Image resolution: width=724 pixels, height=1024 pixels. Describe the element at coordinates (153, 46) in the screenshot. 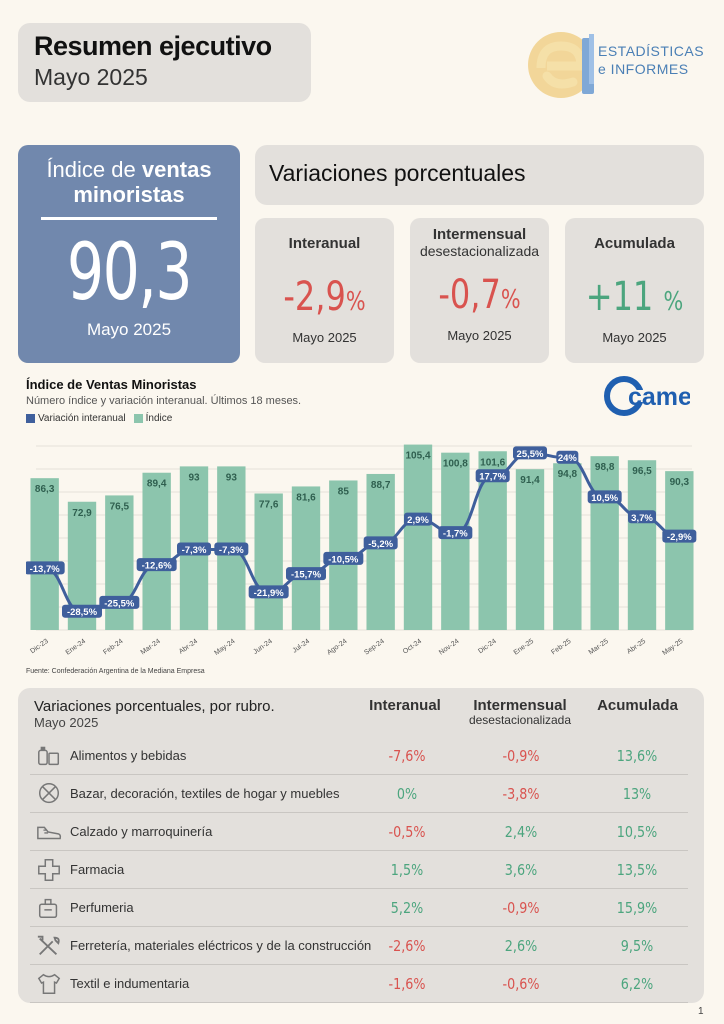

I see `page-title: Resumen ejecutivo` at that location.